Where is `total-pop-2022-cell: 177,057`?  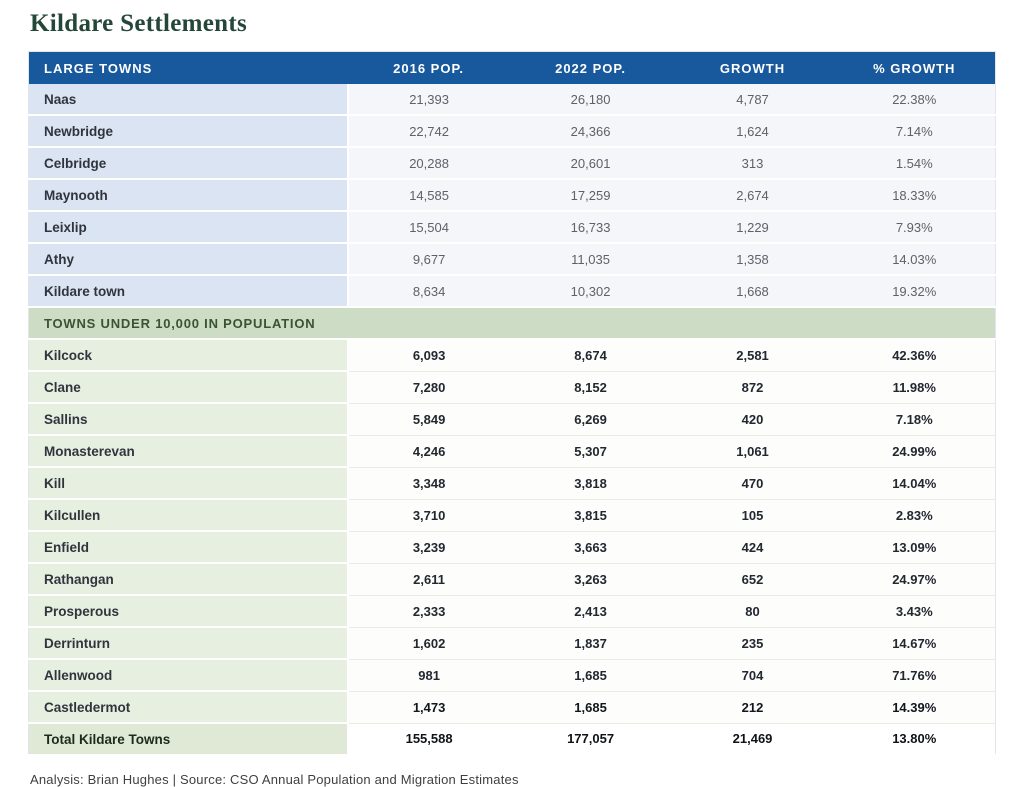 total-pop-2022-cell: 177,057 is located at coordinates (590, 739).